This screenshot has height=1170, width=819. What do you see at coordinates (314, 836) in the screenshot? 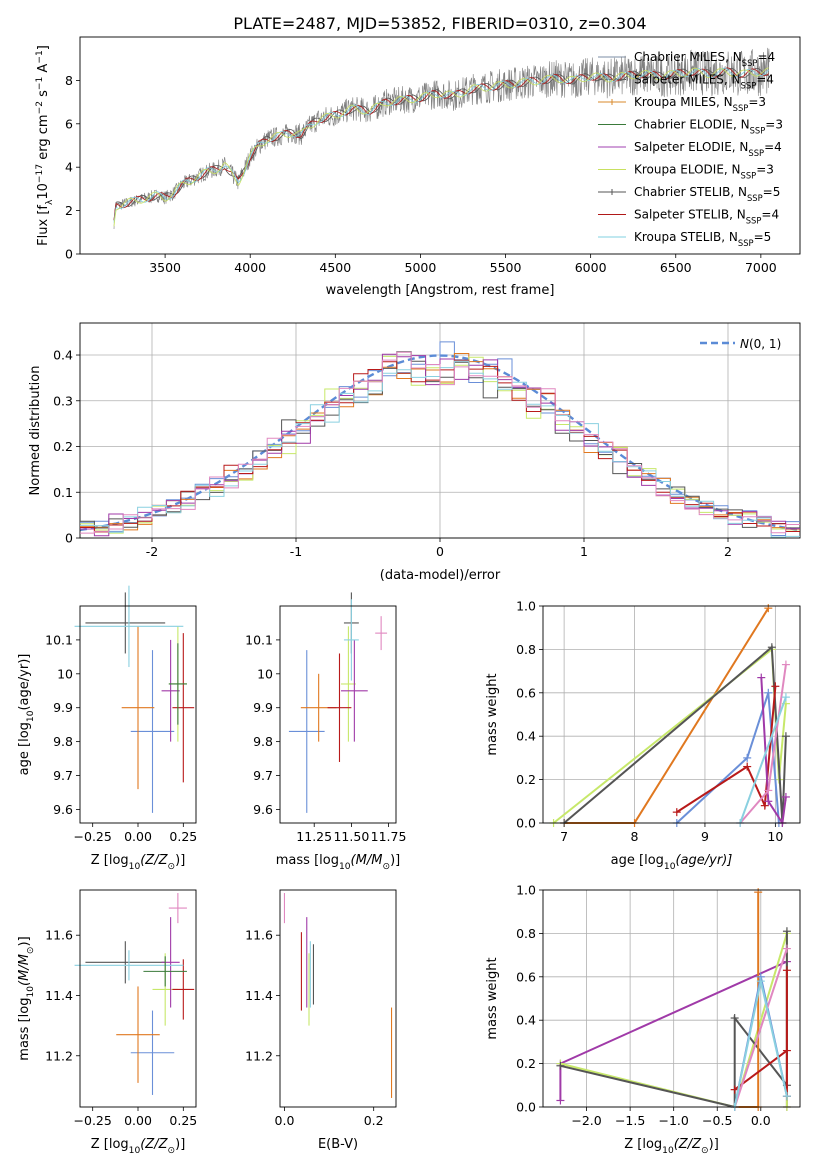
I see `x-tick-label: 11.25` at bounding box center [314, 836].